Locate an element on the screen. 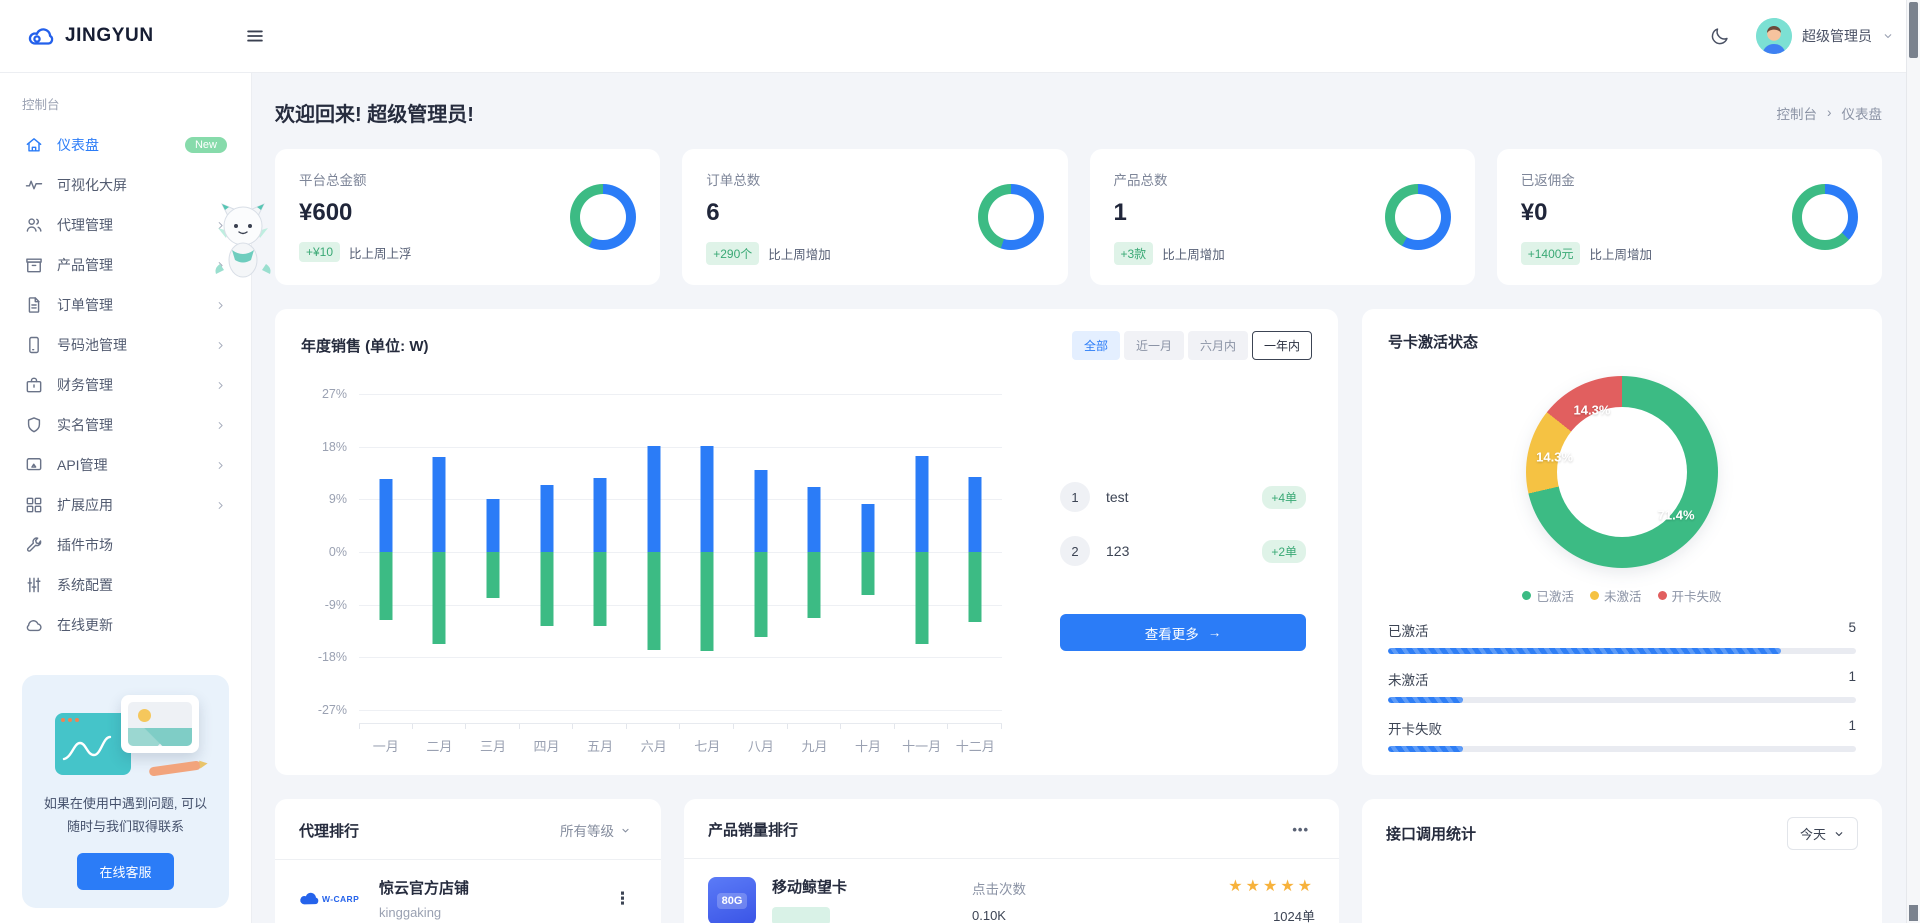  rank-number: 1 is located at coordinates (1075, 497).